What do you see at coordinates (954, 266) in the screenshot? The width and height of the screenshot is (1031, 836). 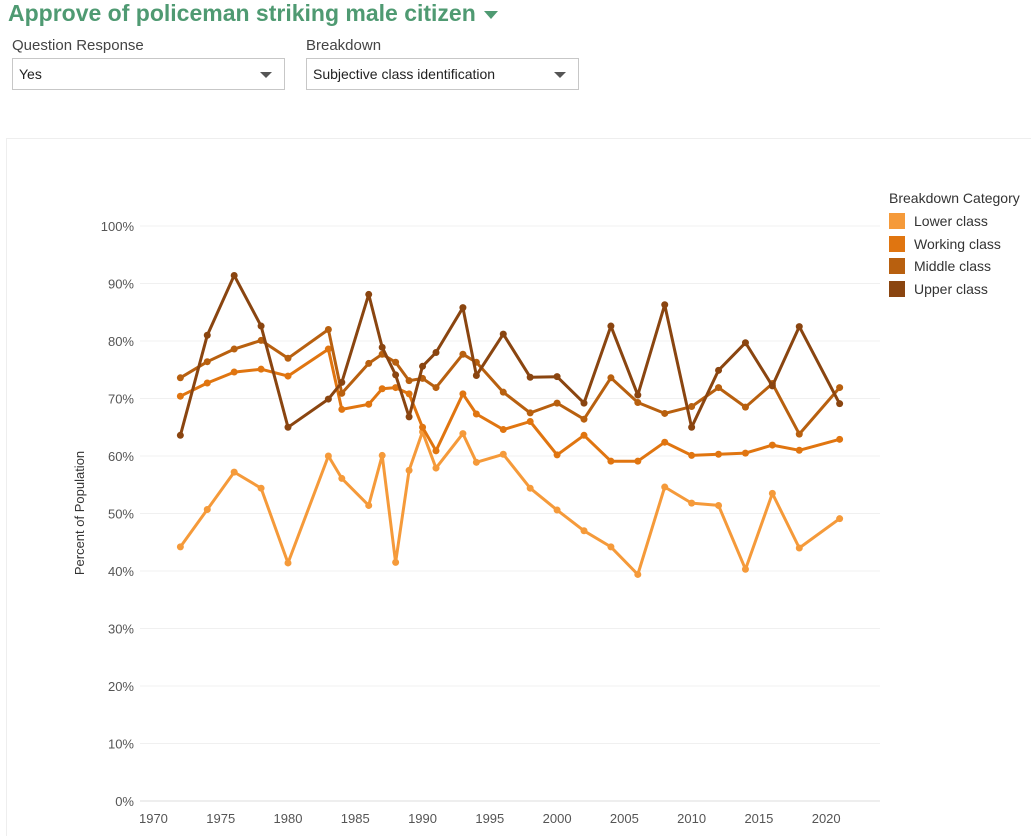 I see `legend-item-middle-class: Middle class` at bounding box center [954, 266].